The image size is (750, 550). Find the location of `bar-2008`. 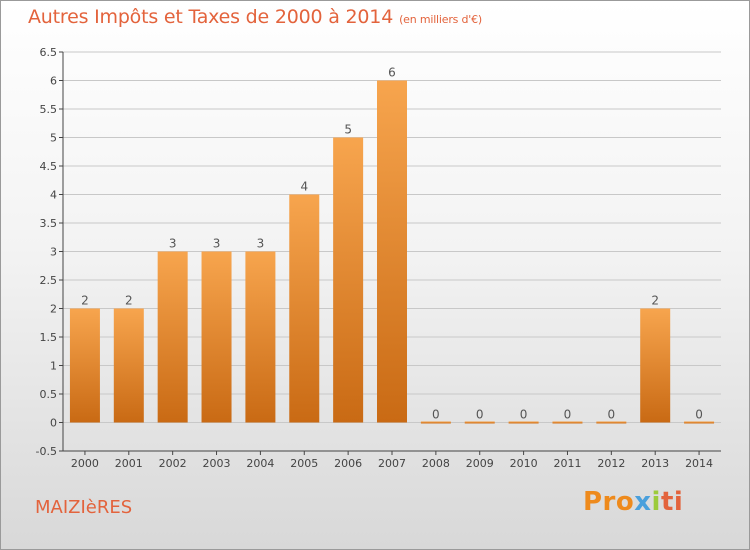

bar-2008 is located at coordinates (435, 422).